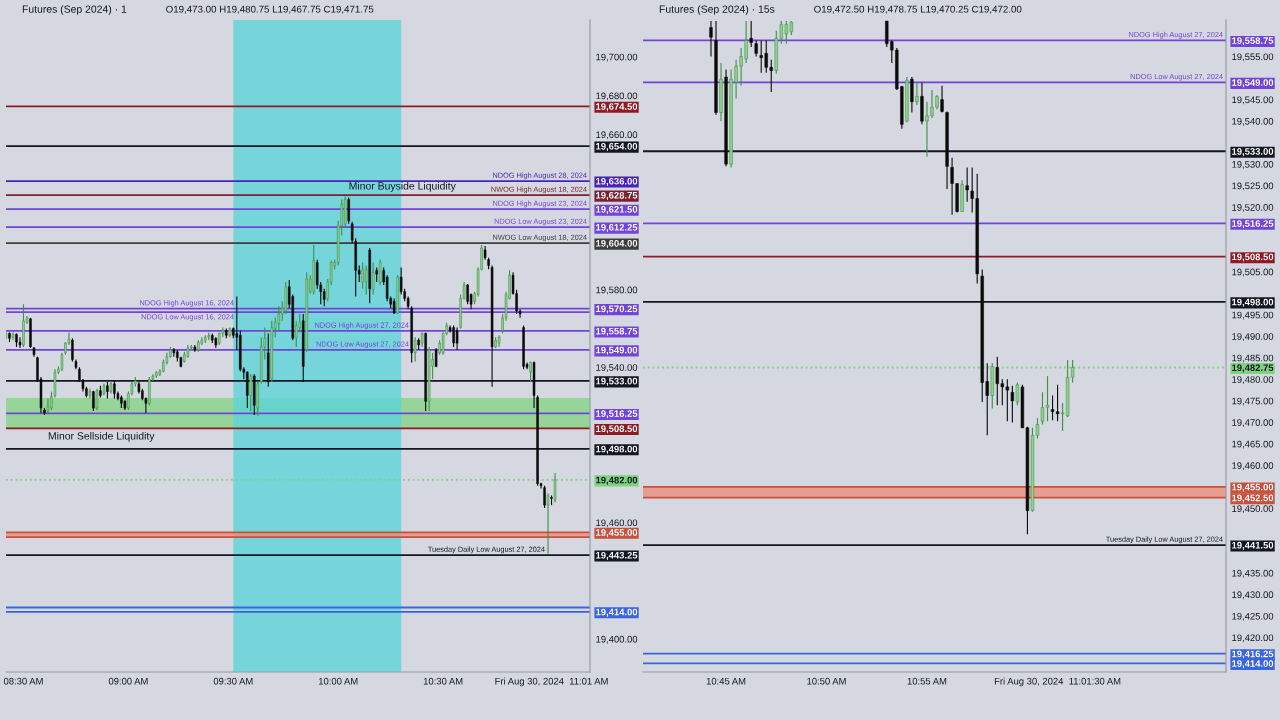 Image resolution: width=1280 pixels, height=720 pixels. What do you see at coordinates (1253, 573) in the screenshot?
I see `y-tick-label: 19,435.00` at bounding box center [1253, 573].